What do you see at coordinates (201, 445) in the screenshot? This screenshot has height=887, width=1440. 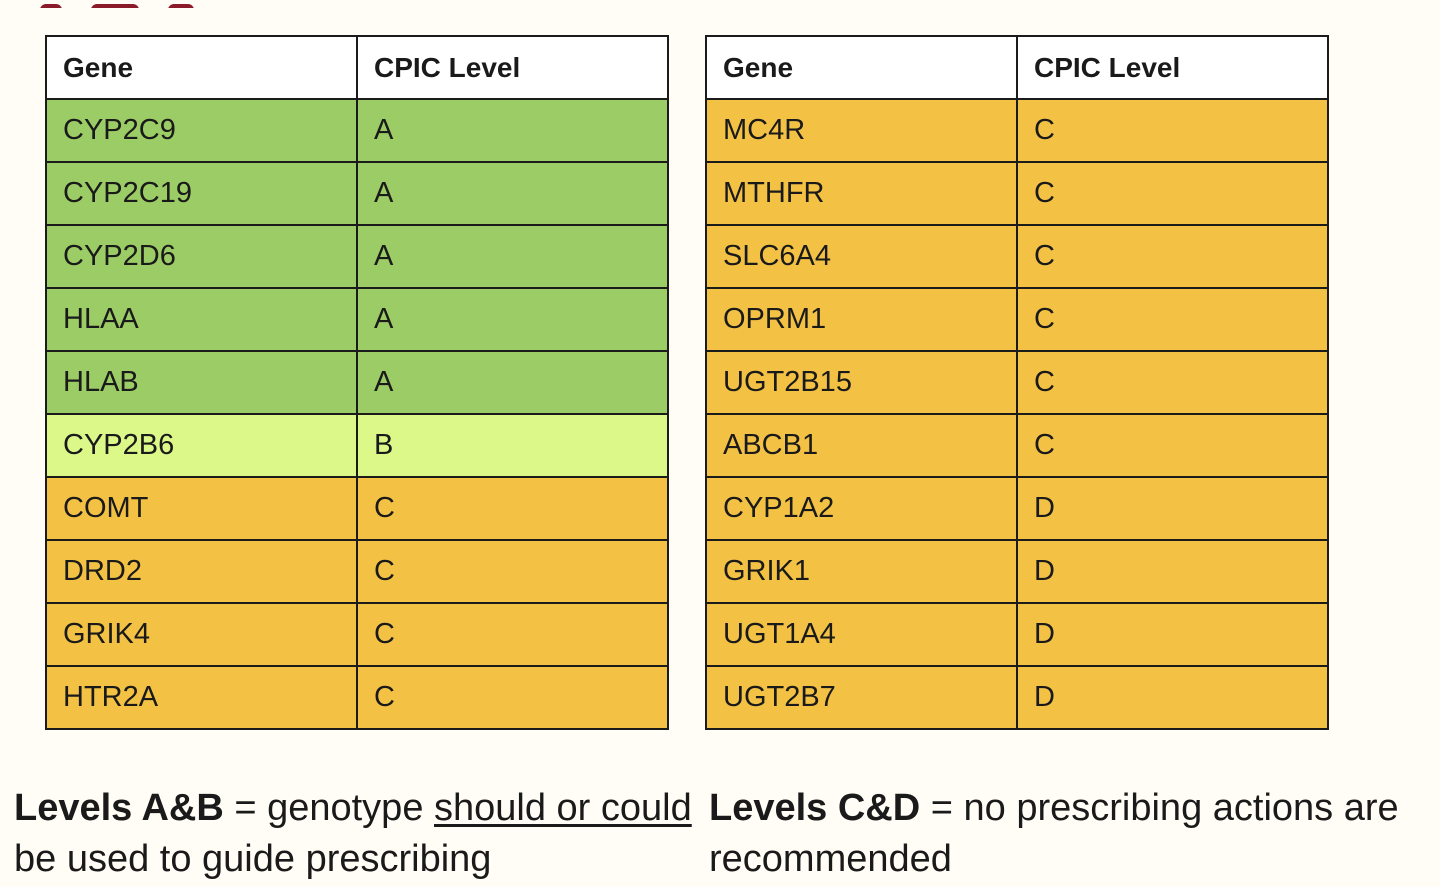 I see `gene-cell: CYP2B6` at bounding box center [201, 445].